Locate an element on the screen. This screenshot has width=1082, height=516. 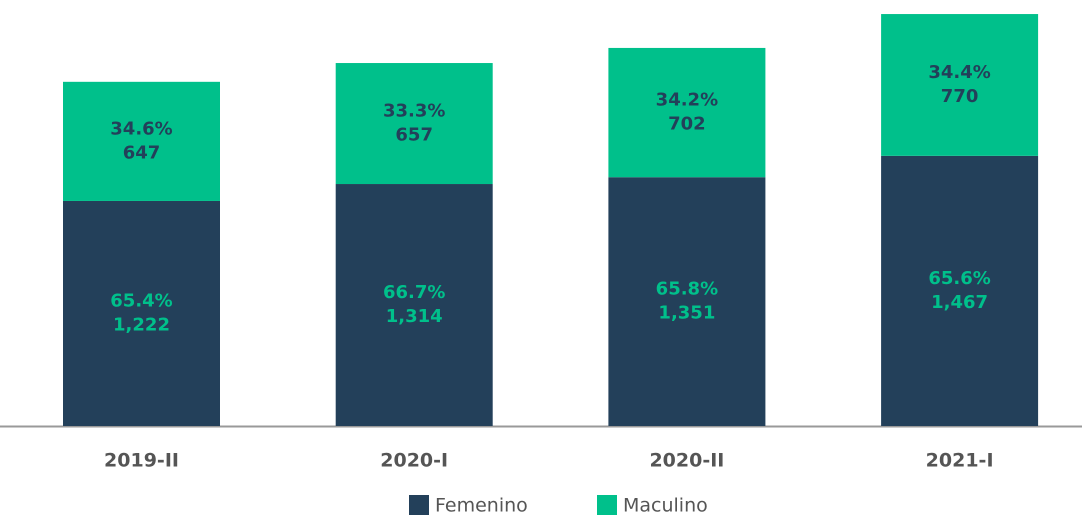
x-tick-label: 2020-II is located at coordinates (686, 461).